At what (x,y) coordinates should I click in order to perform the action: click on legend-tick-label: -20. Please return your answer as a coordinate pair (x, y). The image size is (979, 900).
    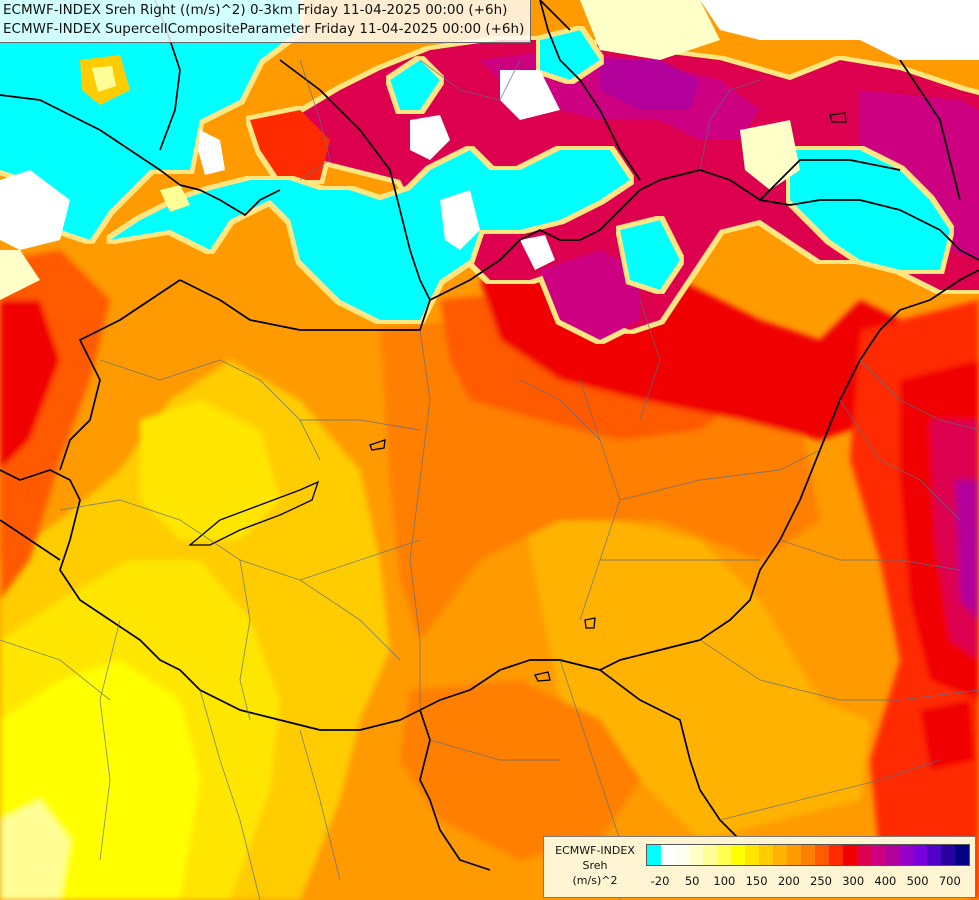
    Looking at the image, I should click on (660, 881).